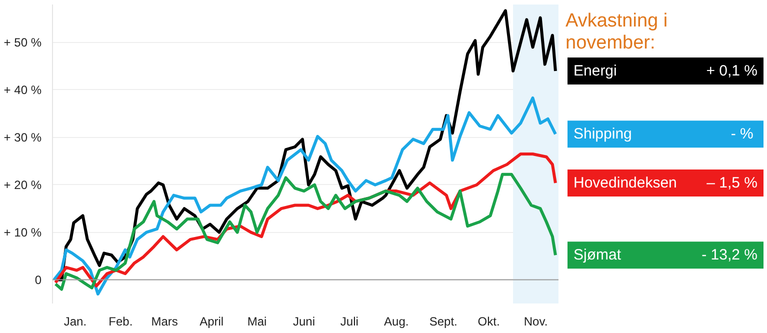 The height and width of the screenshot is (333, 767). Describe the element at coordinates (75, 321) in the screenshot. I see `x-tick-label: Jan.` at that location.